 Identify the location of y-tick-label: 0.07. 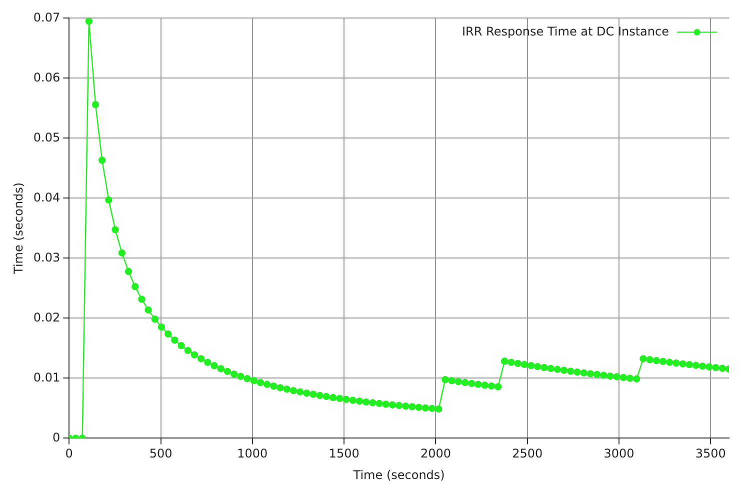
(46, 17).